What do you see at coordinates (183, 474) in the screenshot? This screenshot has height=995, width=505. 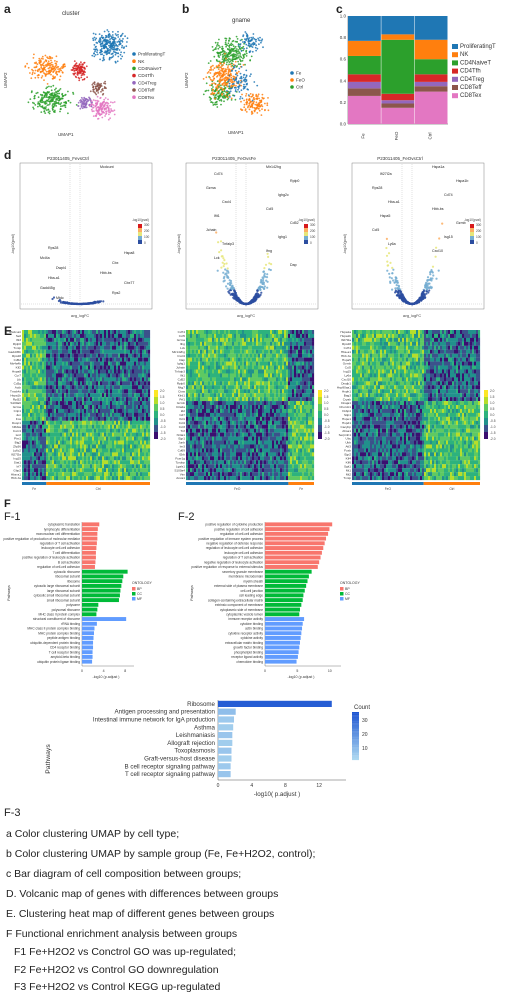 I see `heatmap-gene-label: Vim` at bounding box center [183, 474].